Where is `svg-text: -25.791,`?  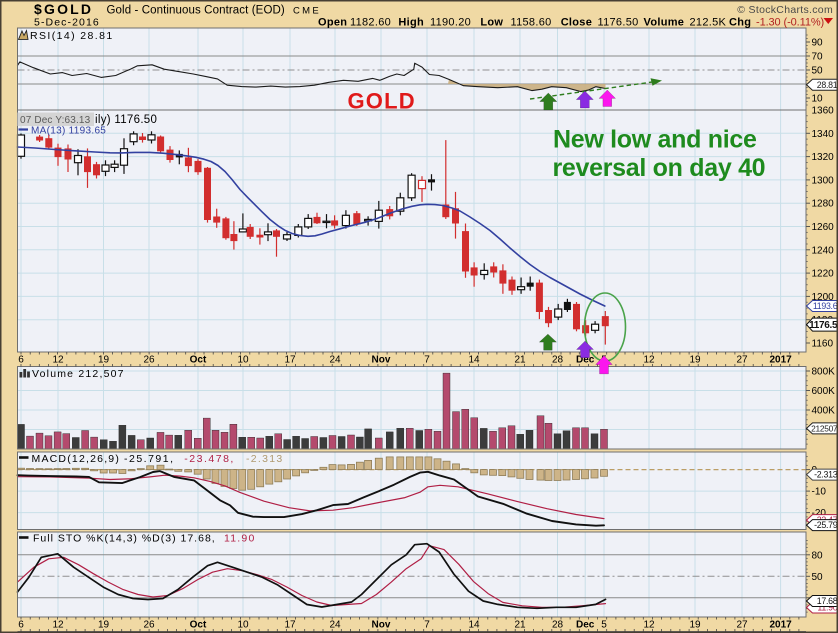
svg-text: -25.791, is located at coordinates (149, 459).